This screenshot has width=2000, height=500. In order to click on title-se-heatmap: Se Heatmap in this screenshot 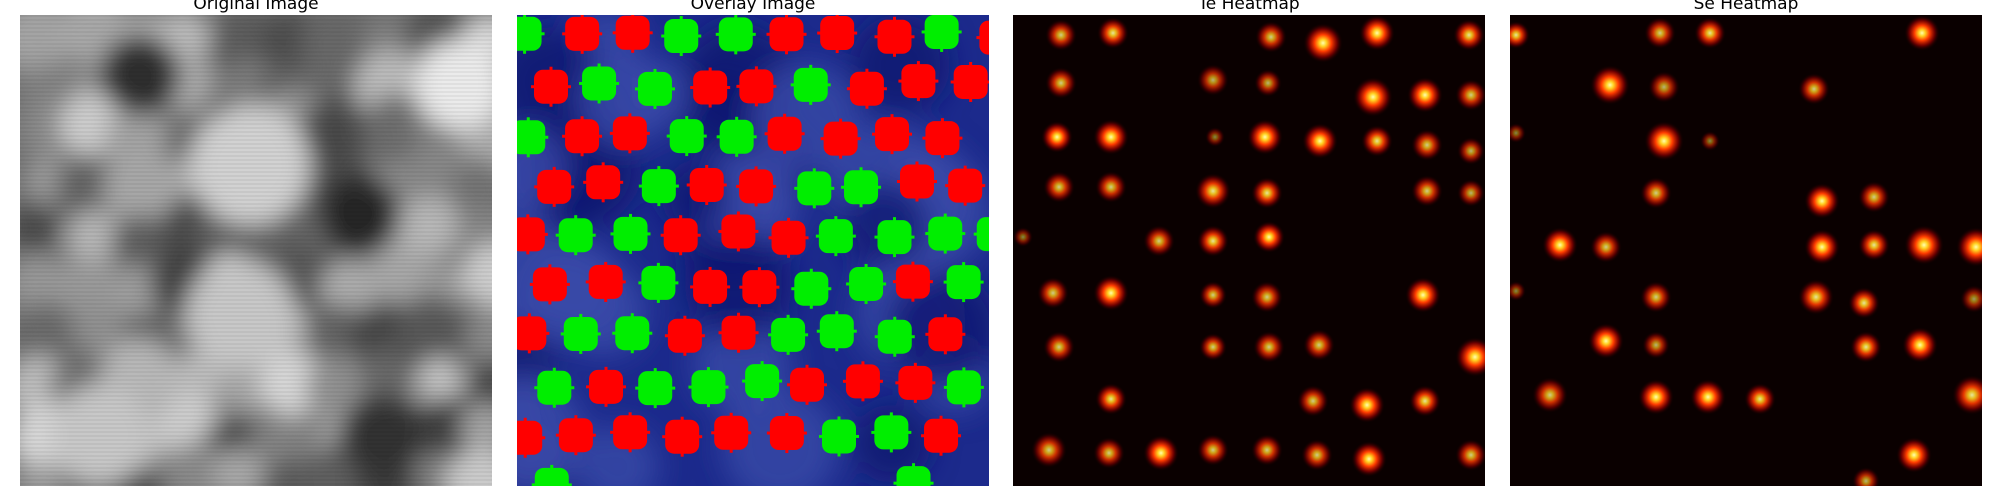, I will do `click(1746, 7)`.